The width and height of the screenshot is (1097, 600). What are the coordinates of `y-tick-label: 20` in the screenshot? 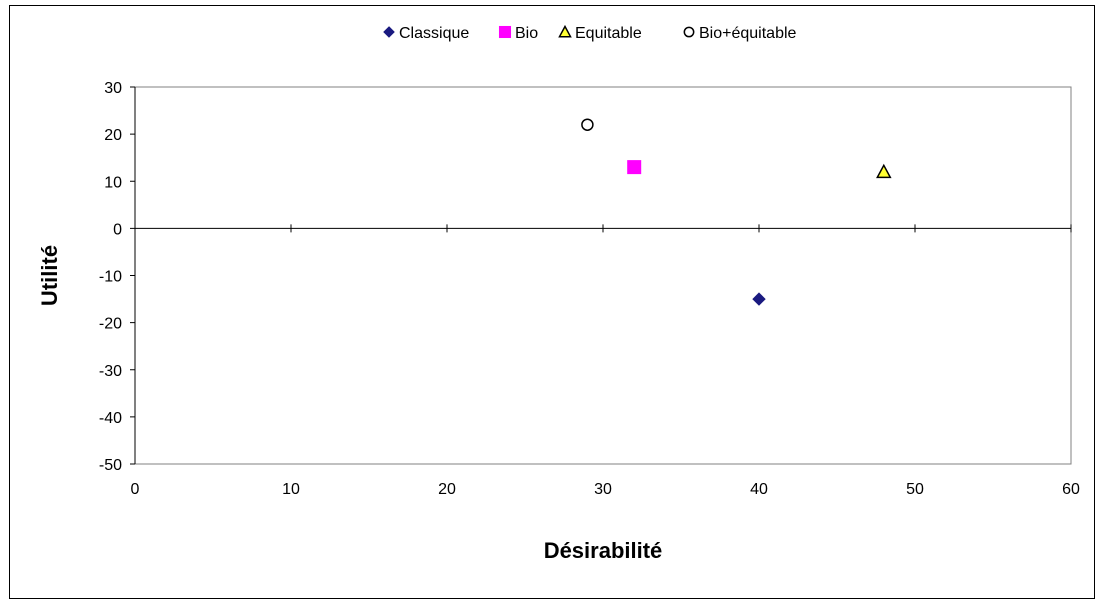 It's located at (113, 135).